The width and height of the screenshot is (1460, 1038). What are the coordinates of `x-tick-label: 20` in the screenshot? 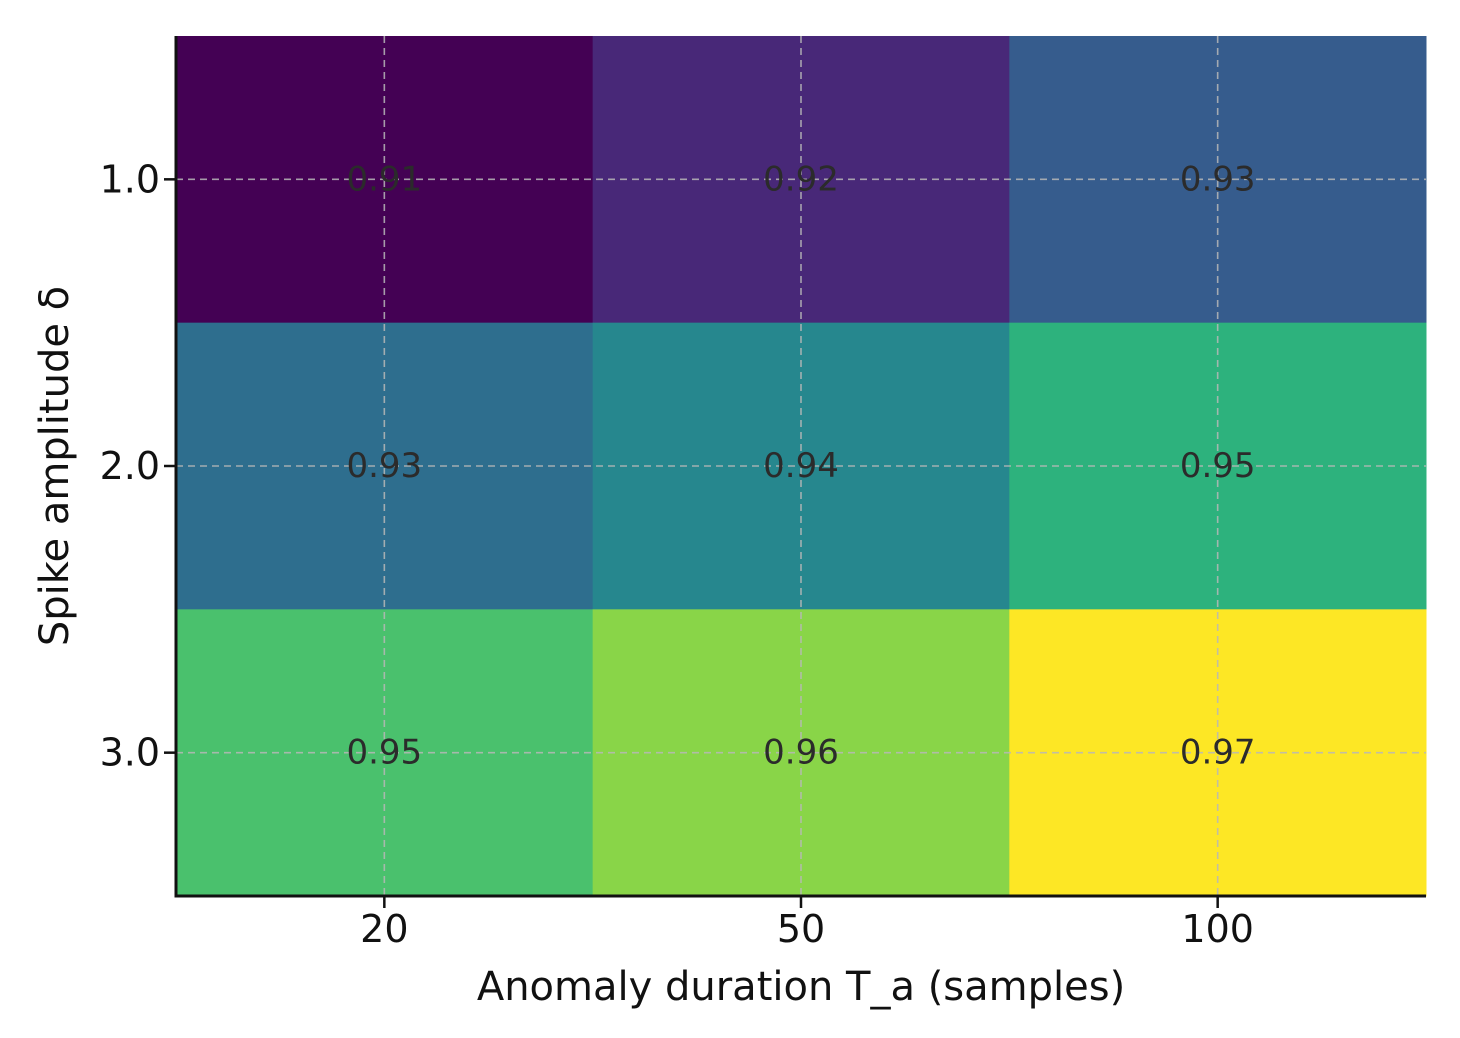 It's located at (384, 929).